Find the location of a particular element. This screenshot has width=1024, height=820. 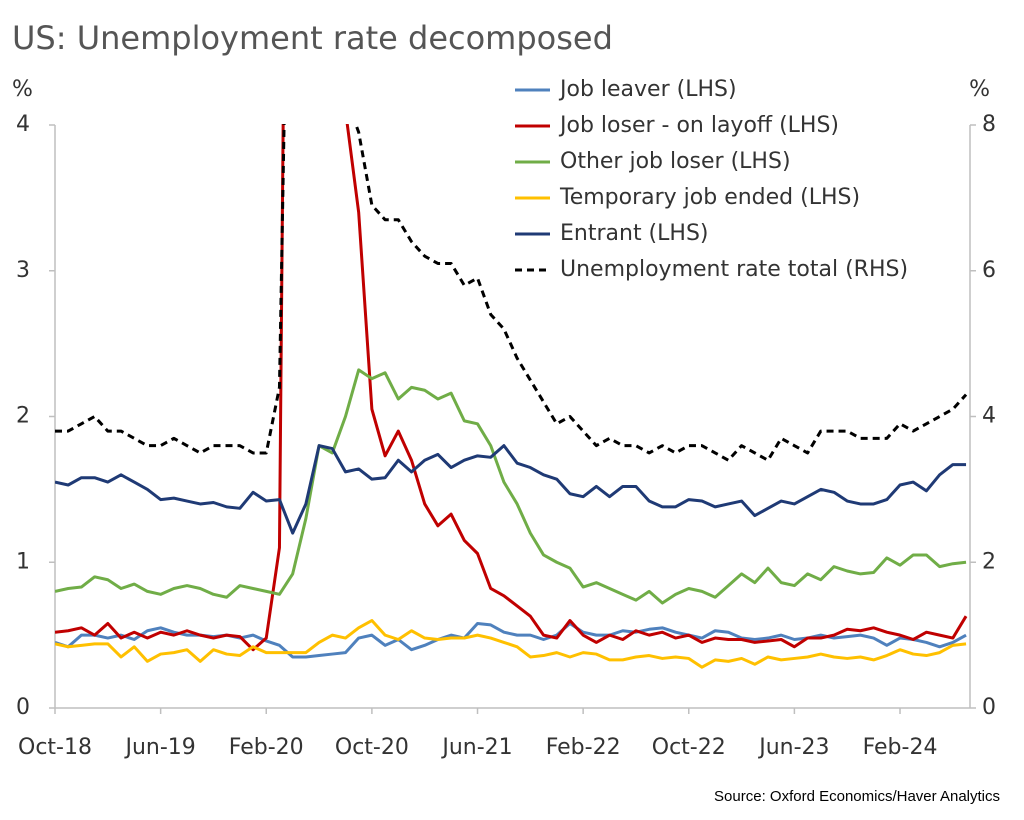

y-axis-label: % is located at coordinates (22, 89).